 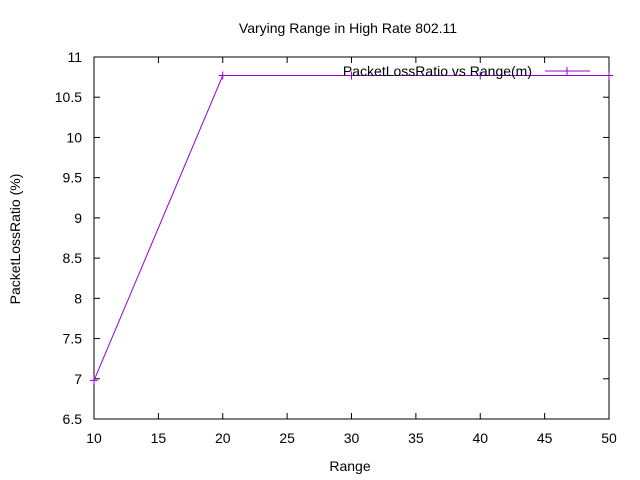 I want to click on x-tick-label: 15, so click(x=159, y=438).